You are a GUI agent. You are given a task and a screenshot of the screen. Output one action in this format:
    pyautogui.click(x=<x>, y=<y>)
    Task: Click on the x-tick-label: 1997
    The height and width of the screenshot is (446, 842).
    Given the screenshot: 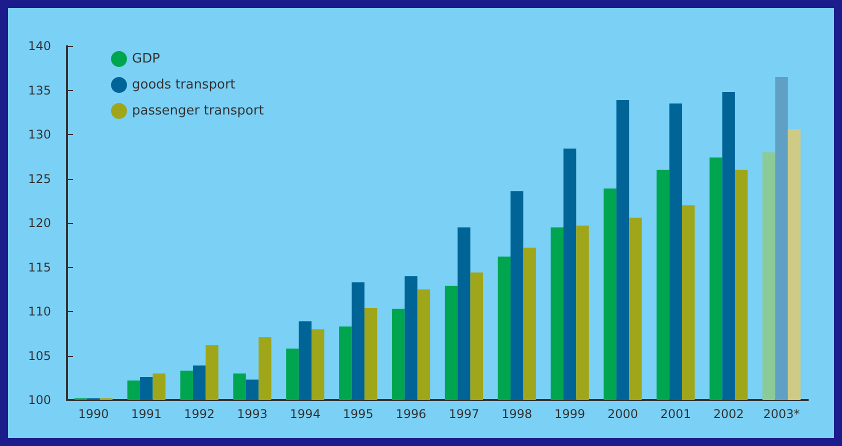 What is the action you would take?
    pyautogui.click(x=464, y=414)
    